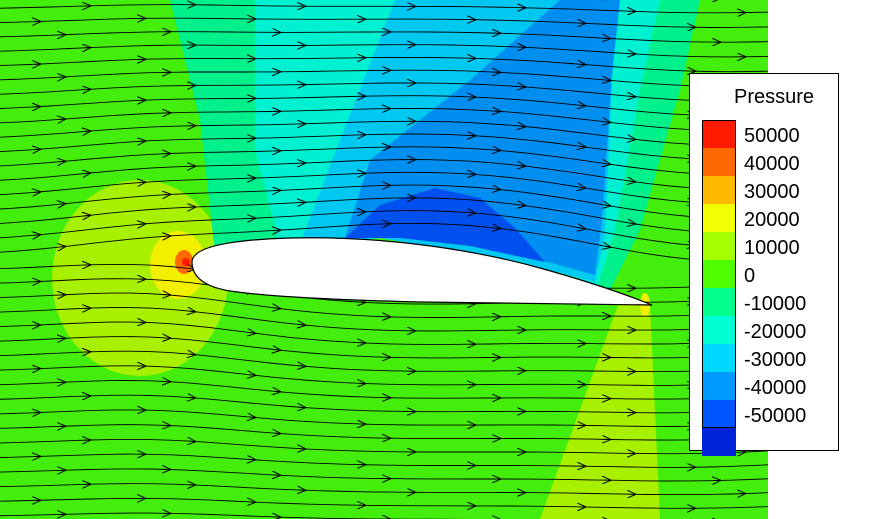 Image resolution: width=869 pixels, height=519 pixels. I want to click on legend-title: Pressure, so click(774, 97).